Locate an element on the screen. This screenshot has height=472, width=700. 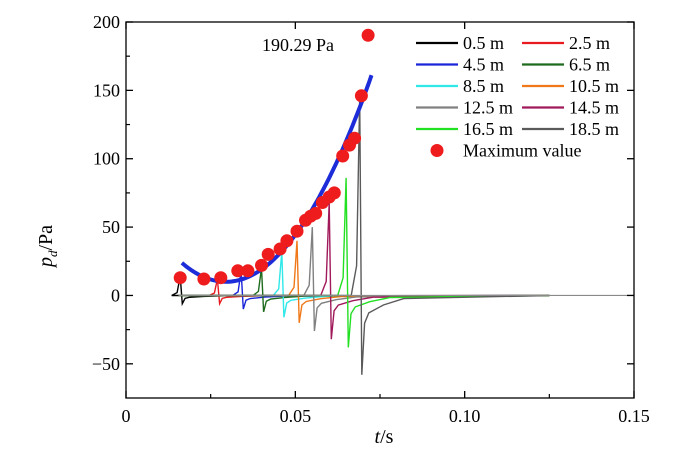
max-annotation: 190.29 Pa is located at coordinates (298, 45).